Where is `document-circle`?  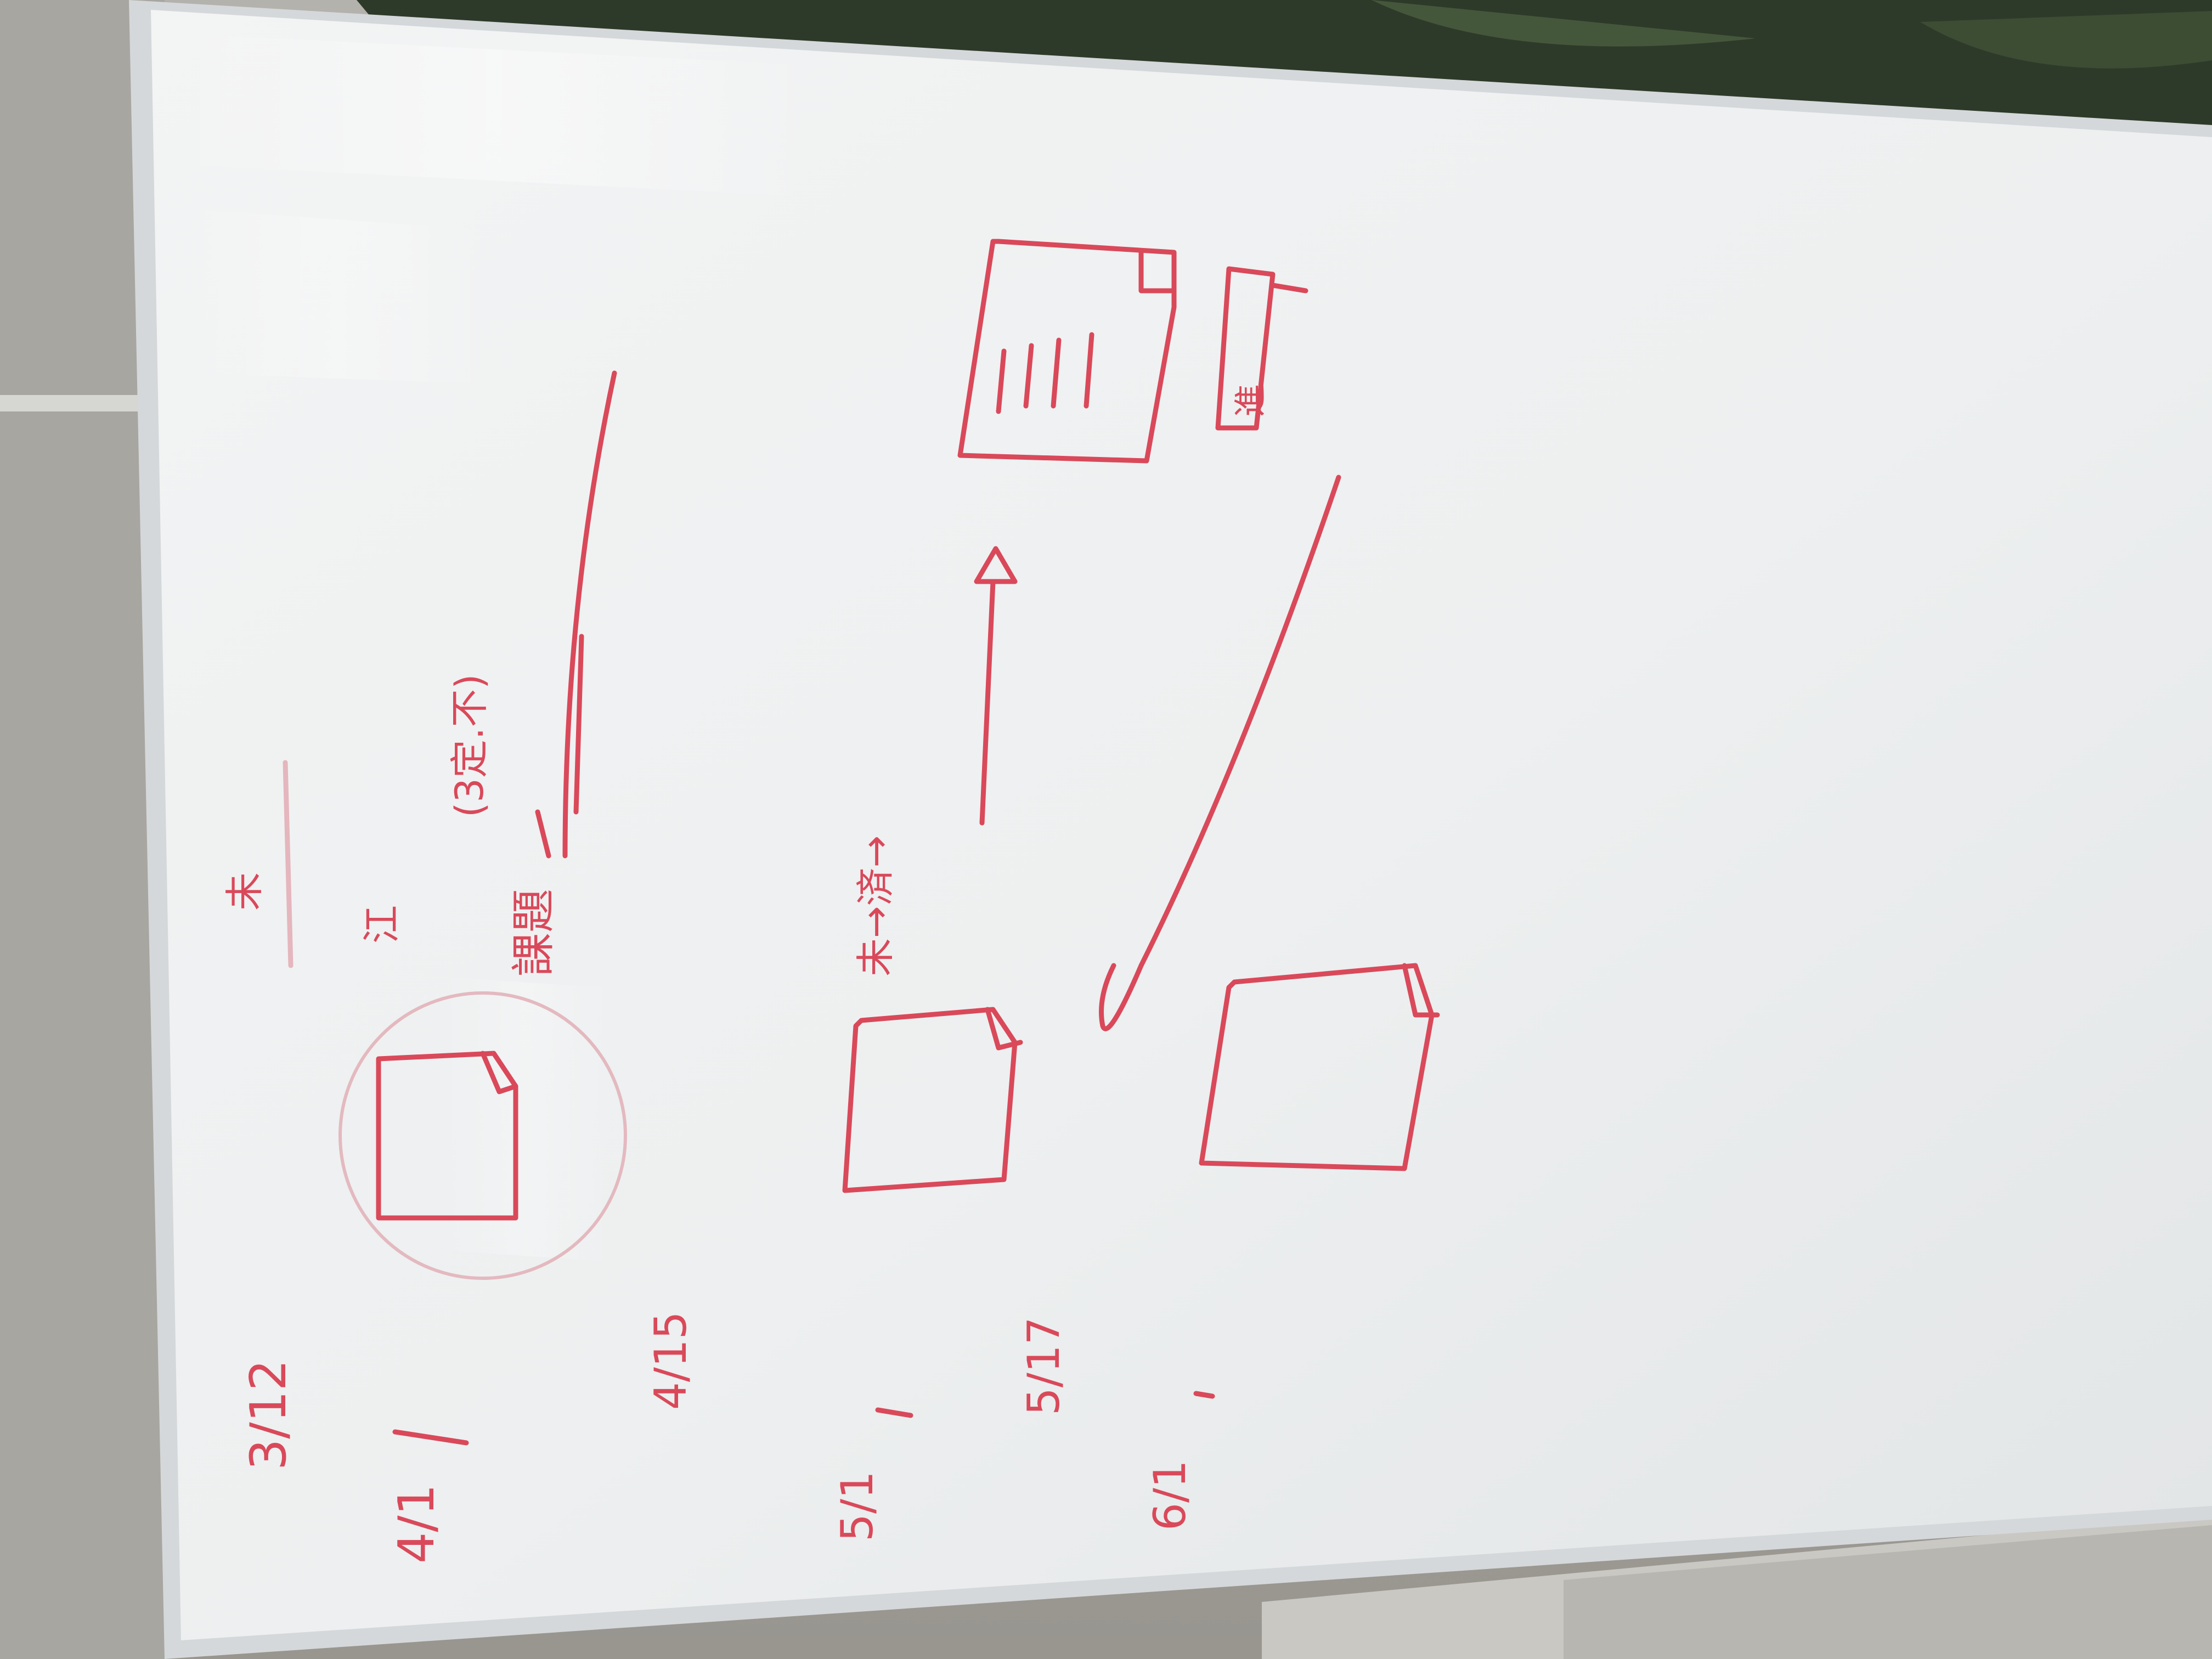 document-circle is located at coordinates (483, 1135).